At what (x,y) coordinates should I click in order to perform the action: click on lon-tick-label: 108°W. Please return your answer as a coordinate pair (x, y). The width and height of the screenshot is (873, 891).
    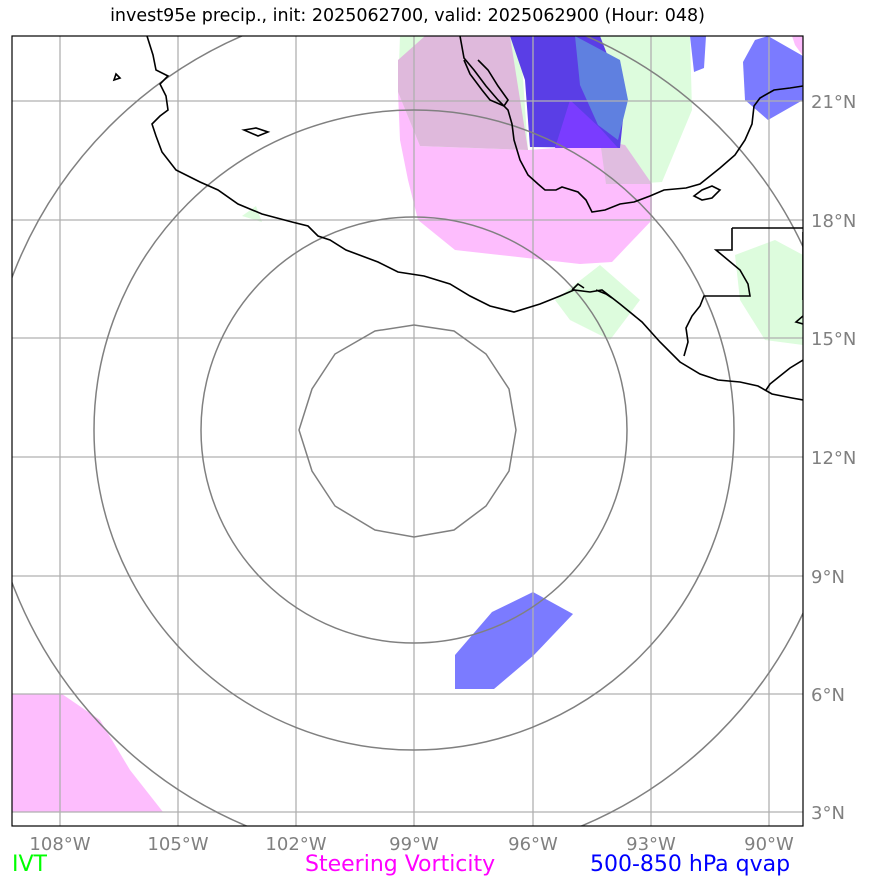
    Looking at the image, I should click on (59, 844).